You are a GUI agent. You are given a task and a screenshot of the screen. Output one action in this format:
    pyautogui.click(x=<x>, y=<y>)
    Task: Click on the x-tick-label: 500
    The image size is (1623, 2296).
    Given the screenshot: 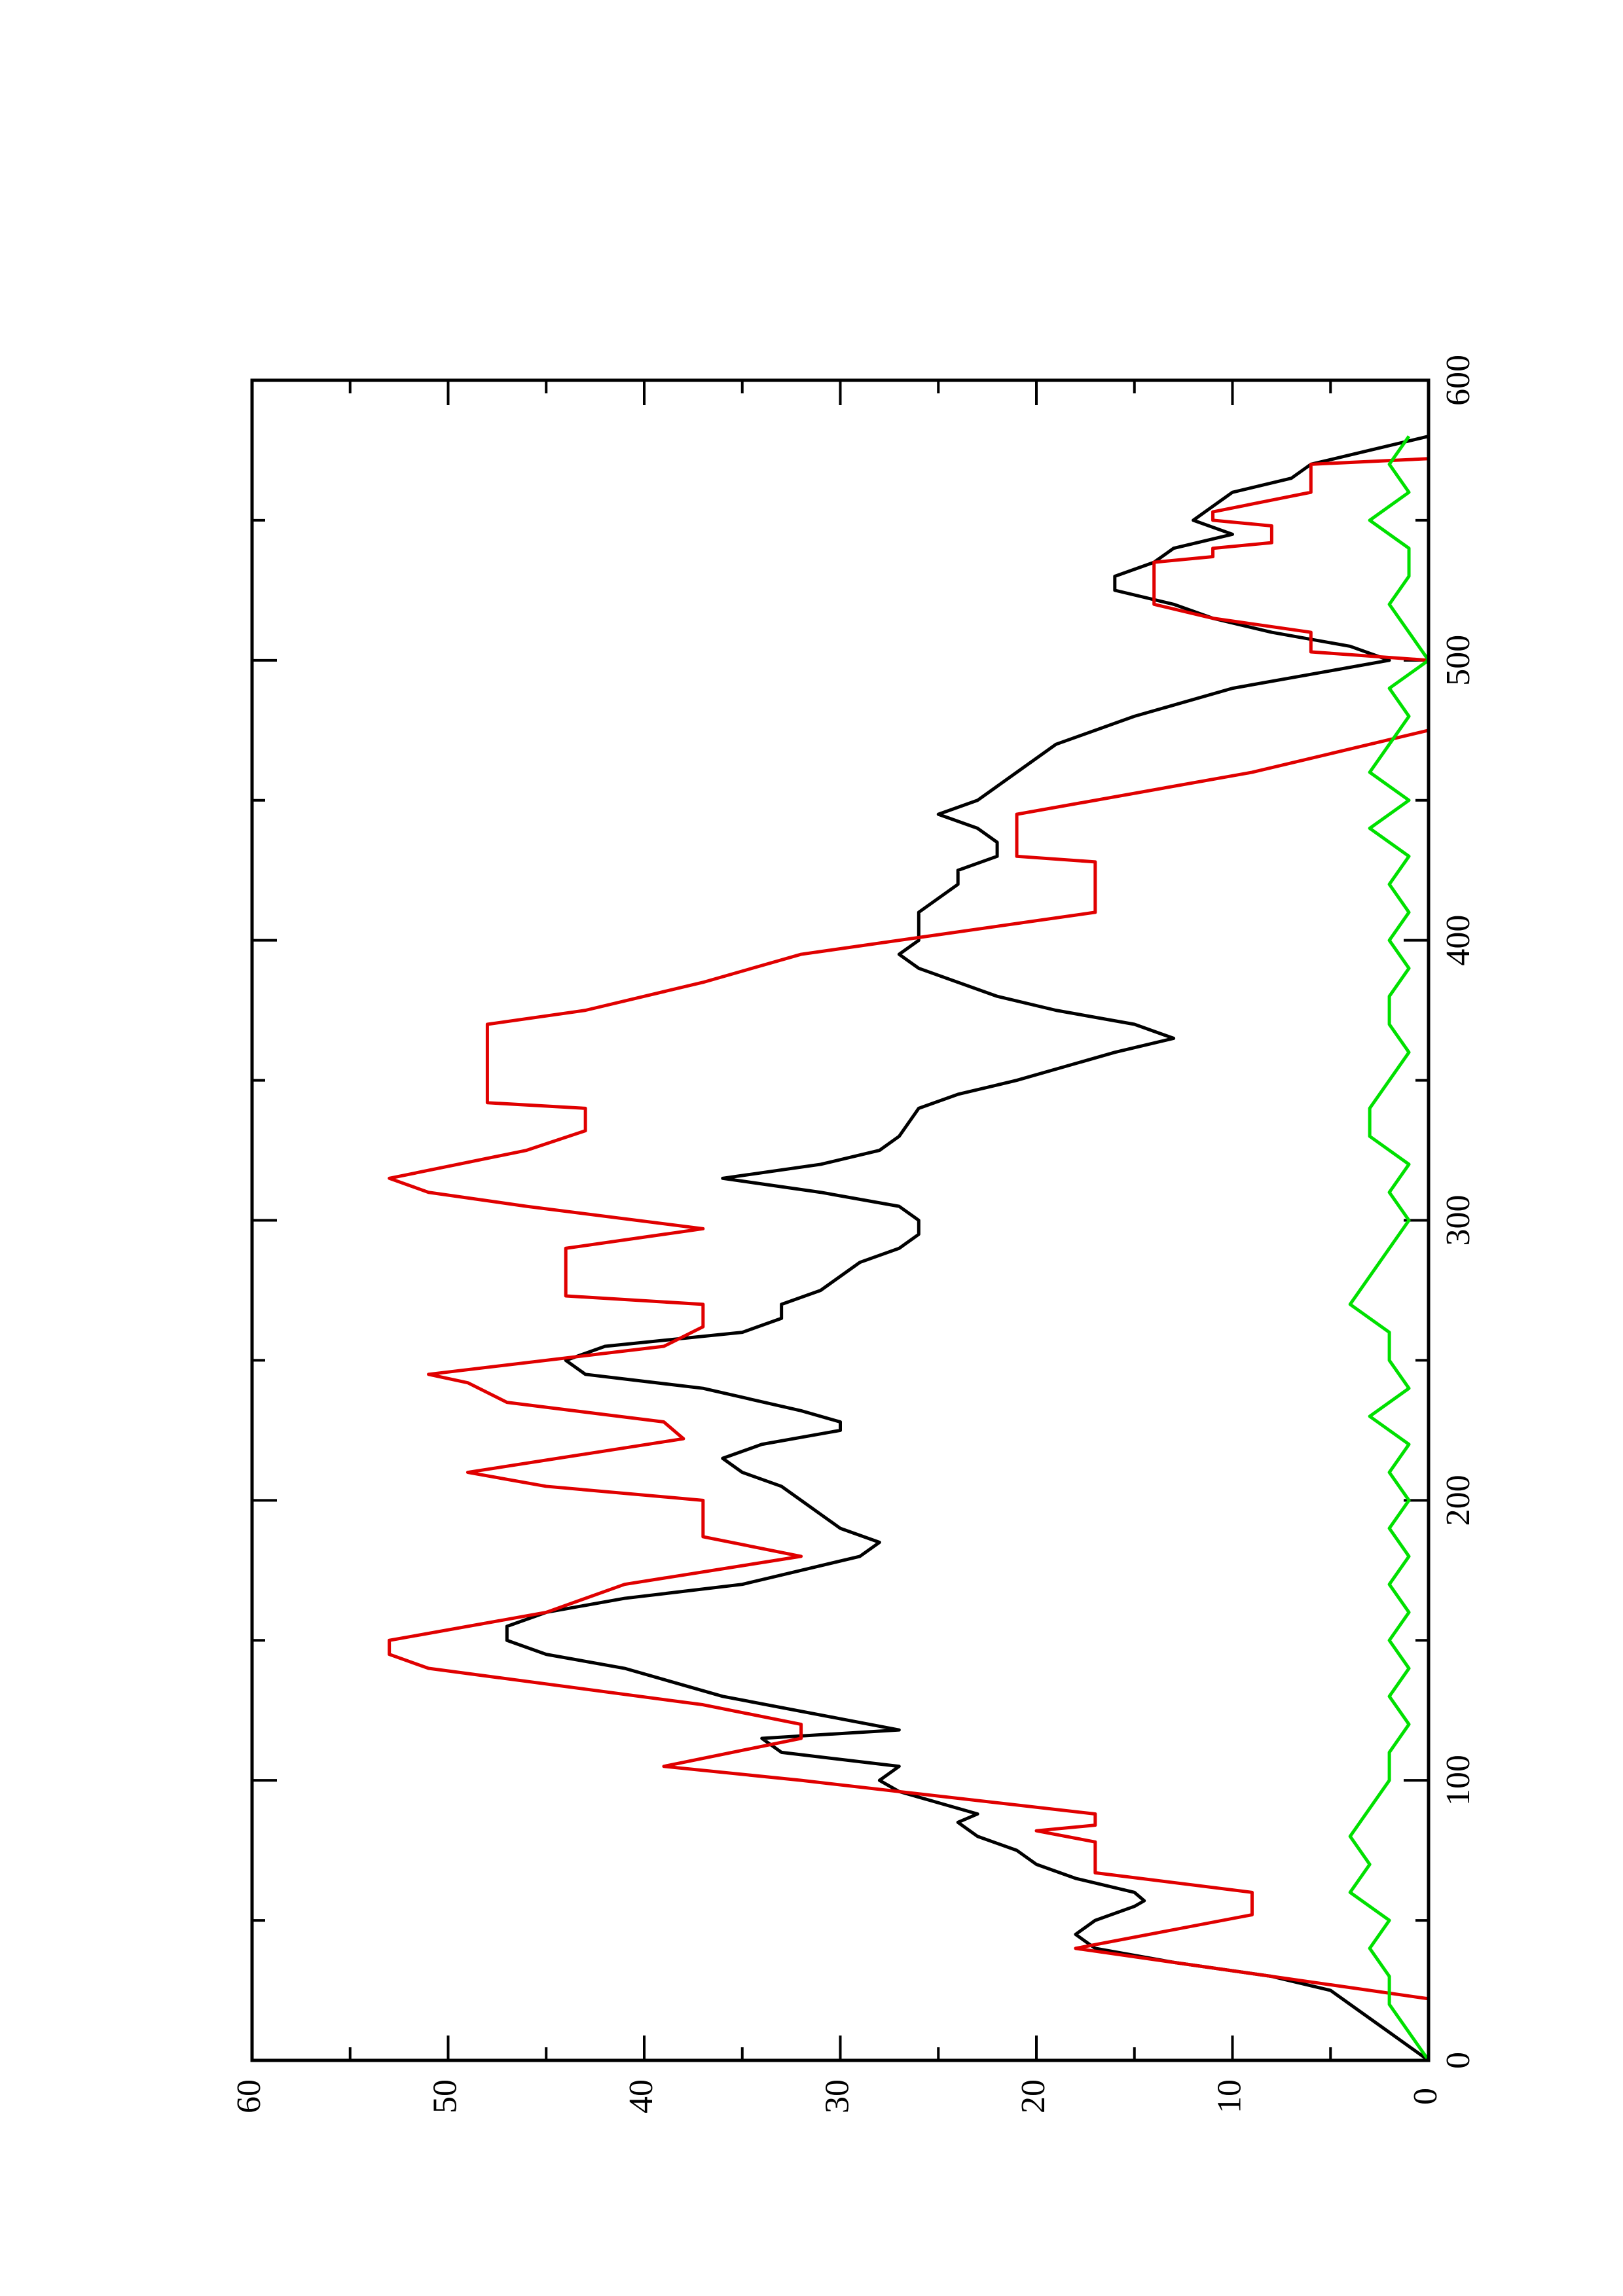 What is the action you would take?
    pyautogui.click(x=1458, y=660)
    